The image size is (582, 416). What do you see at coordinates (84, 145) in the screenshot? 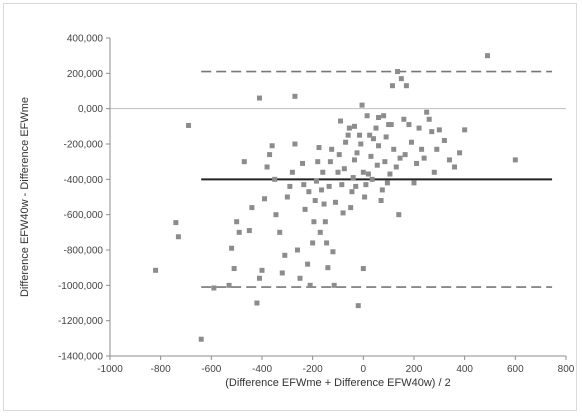
I see `y-tick-label: -200,000` at bounding box center [84, 145].